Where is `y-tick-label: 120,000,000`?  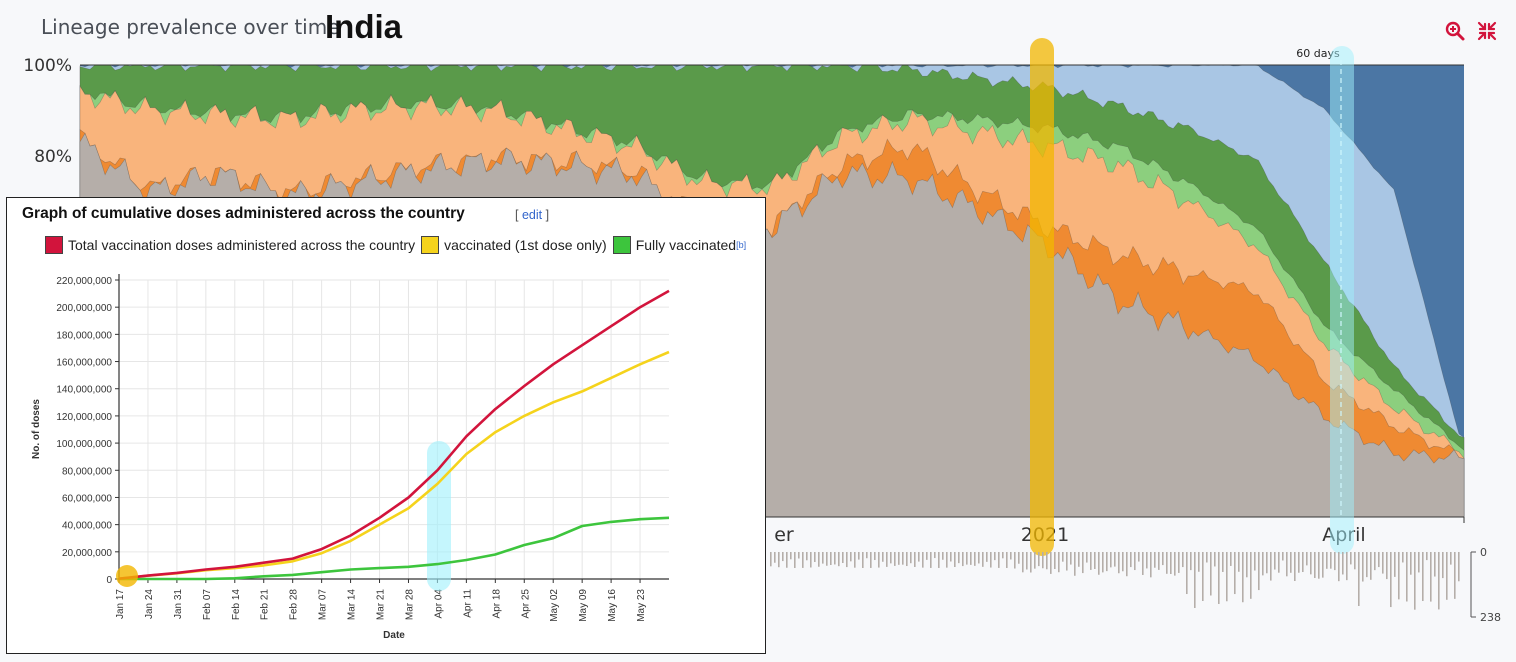
y-tick-label: 120,000,000 is located at coordinates (84, 417).